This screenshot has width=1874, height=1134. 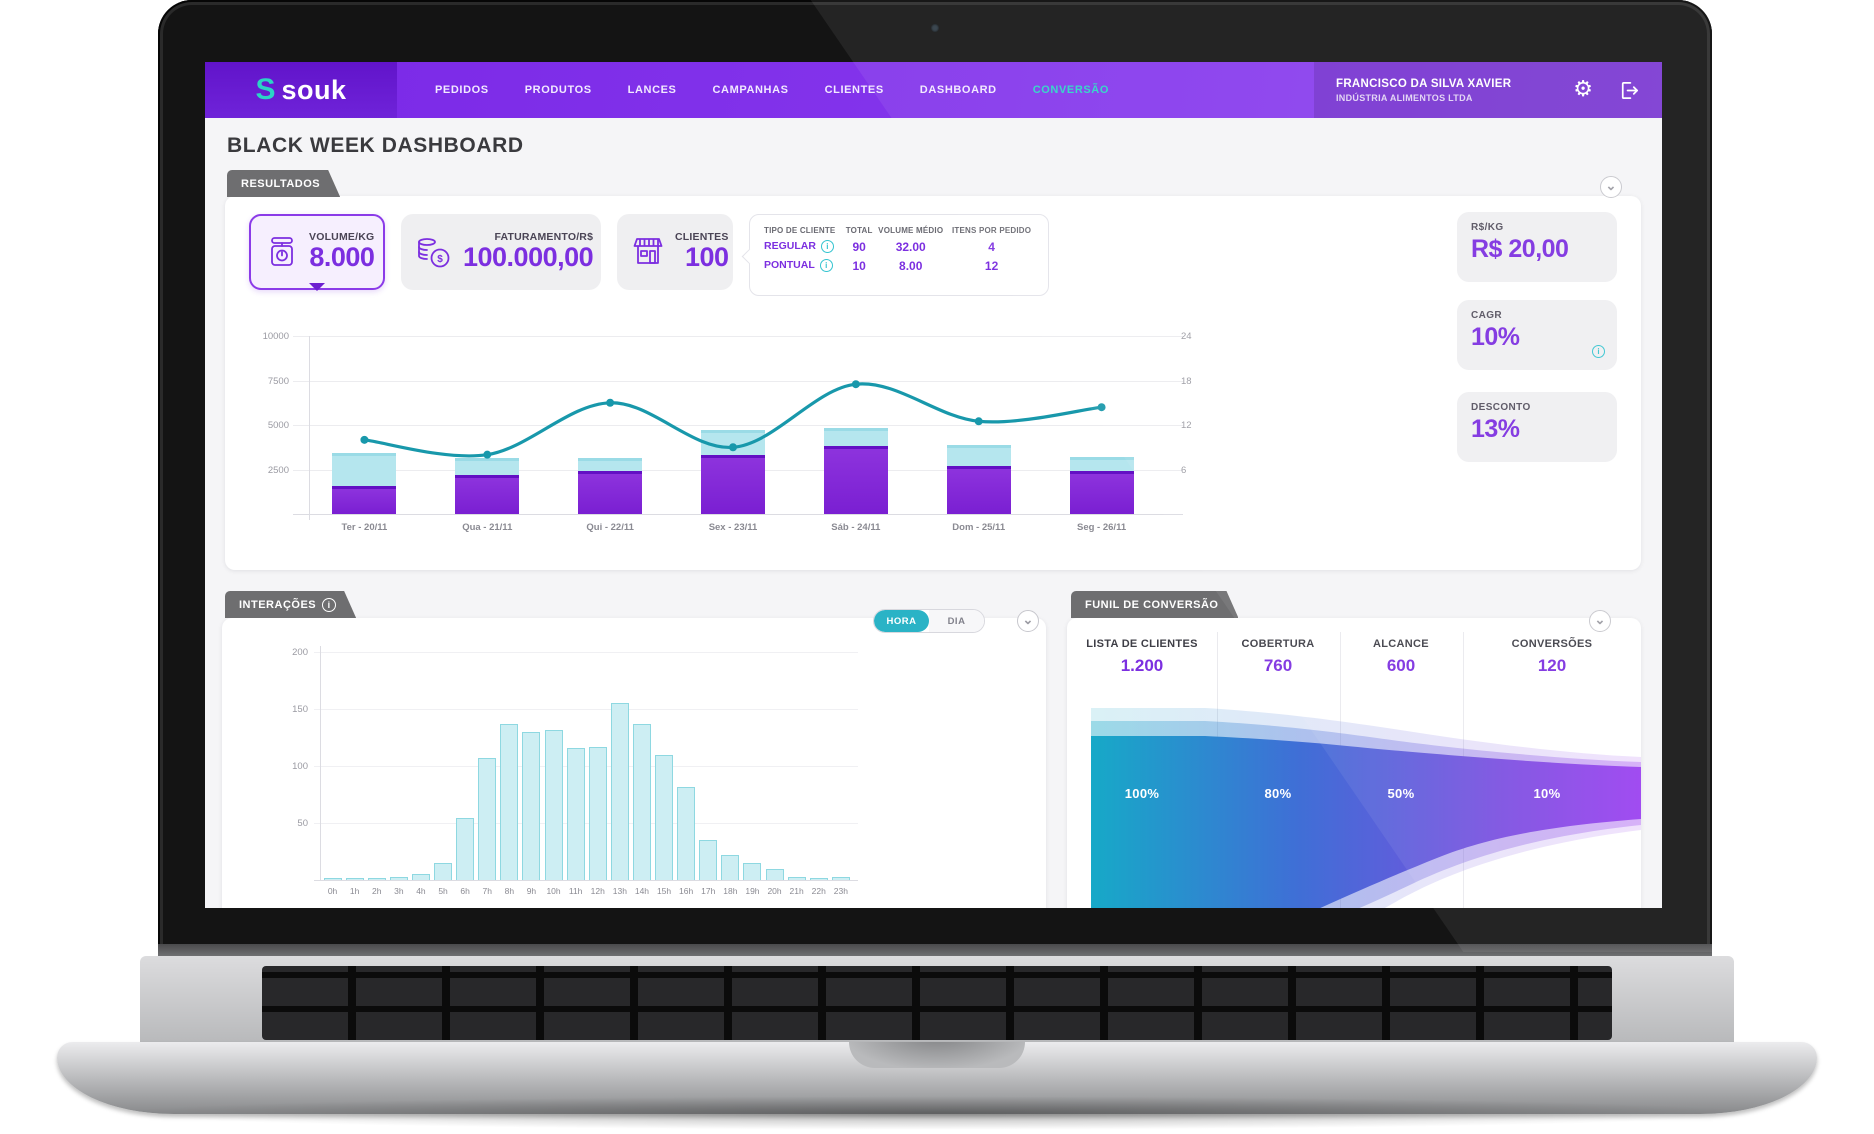 I want to click on toggle-hora: HORA, so click(x=901, y=621).